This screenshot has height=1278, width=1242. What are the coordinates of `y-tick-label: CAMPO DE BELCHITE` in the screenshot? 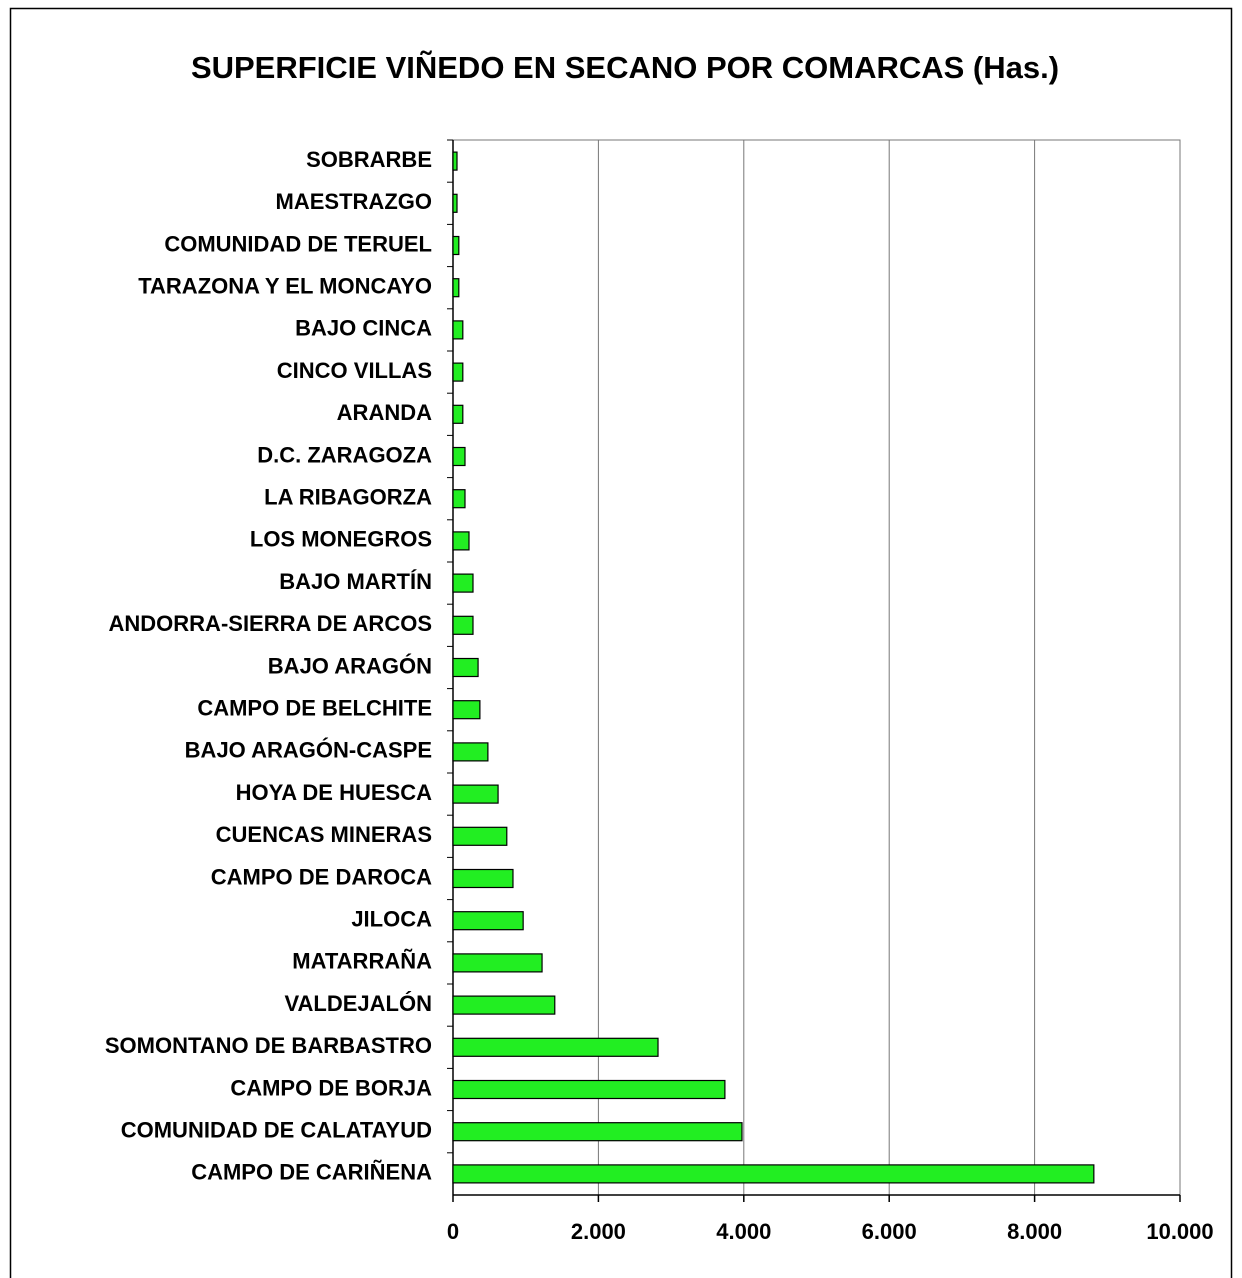 It's located at (314, 708).